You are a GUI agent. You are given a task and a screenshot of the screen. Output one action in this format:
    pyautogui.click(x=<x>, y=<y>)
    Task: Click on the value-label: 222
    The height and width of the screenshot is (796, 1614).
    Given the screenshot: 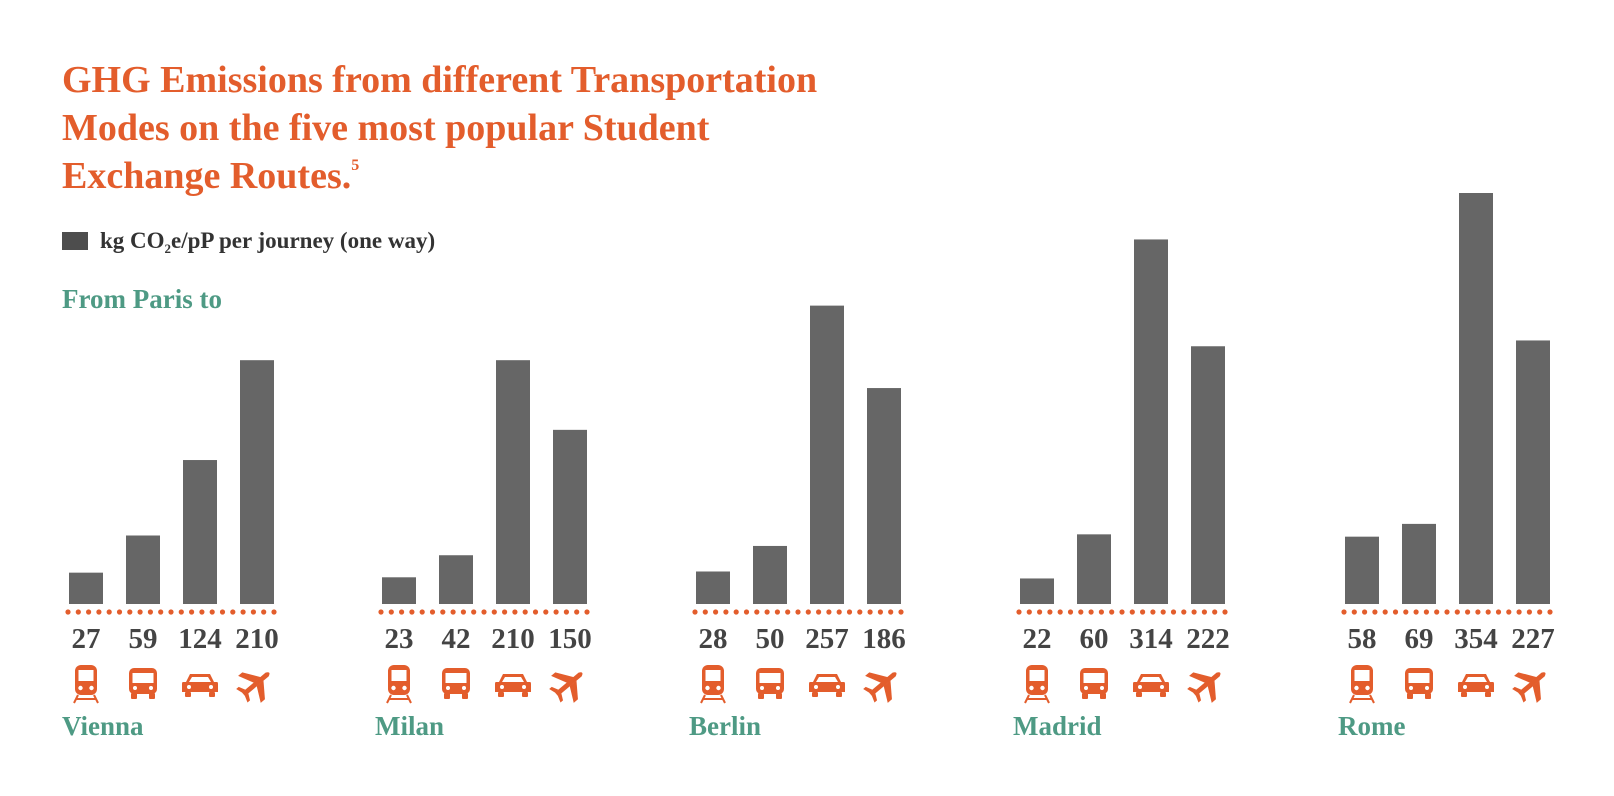 What is the action you would take?
    pyautogui.click(x=1208, y=639)
    